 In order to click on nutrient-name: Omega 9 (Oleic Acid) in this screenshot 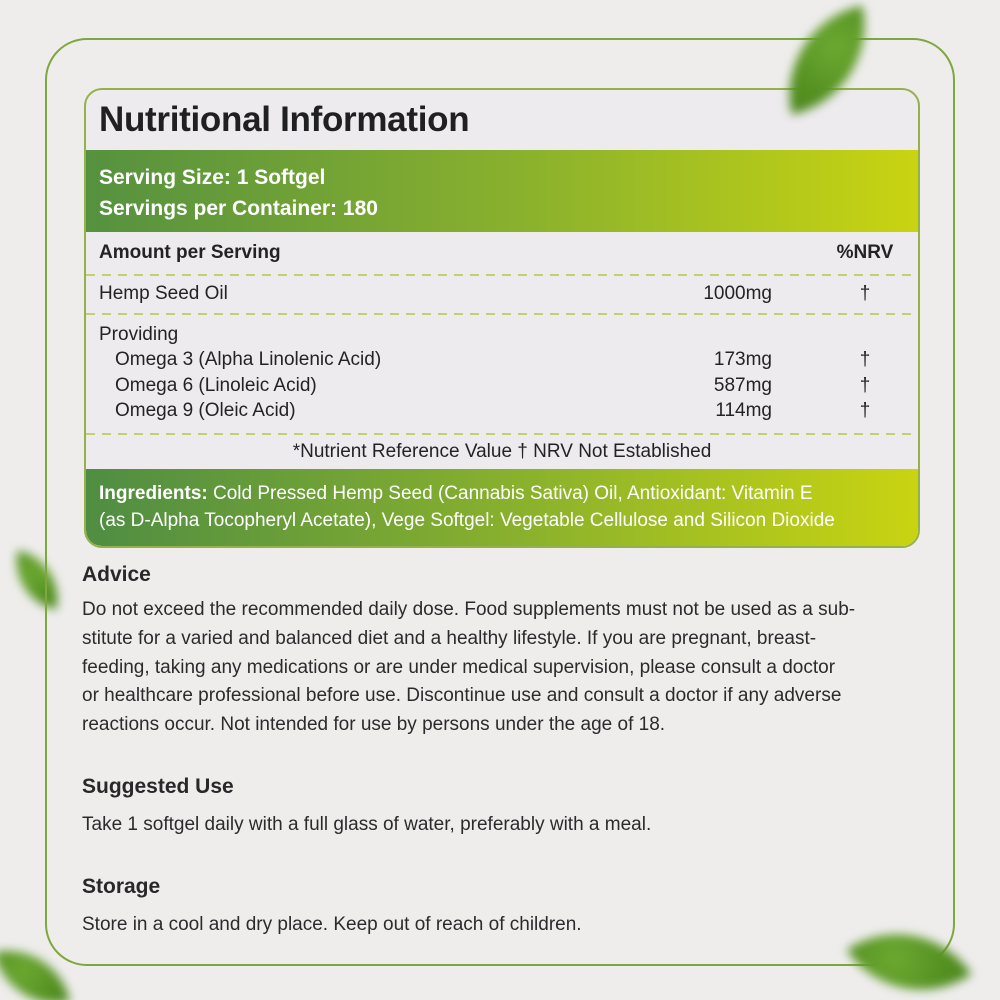, I will do `click(205, 411)`.